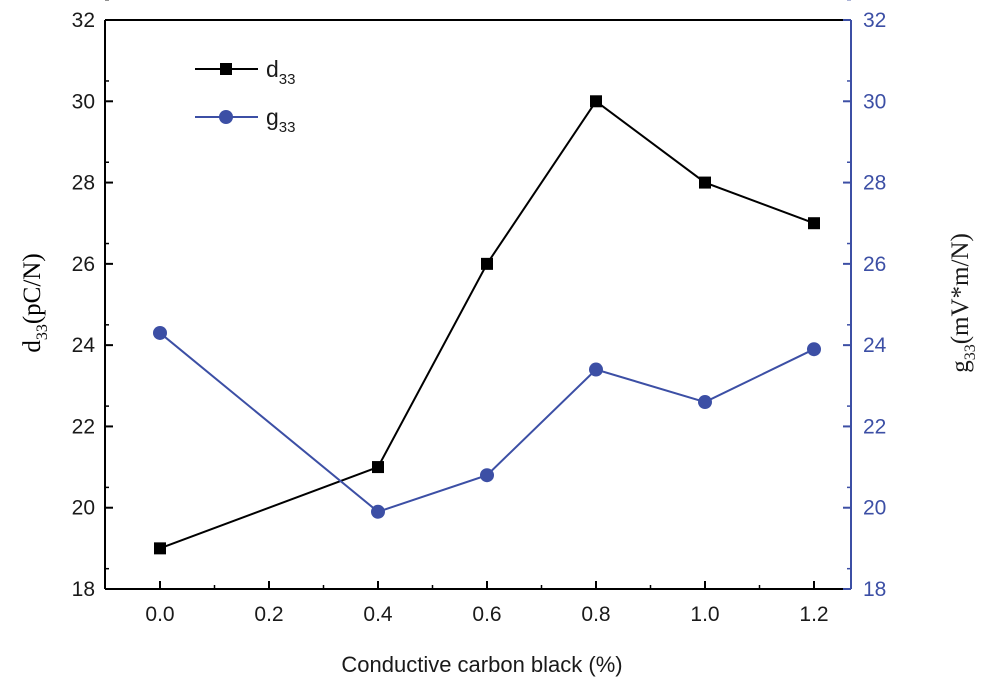  I want to click on x-tick-label-1: 0.2, so click(268, 614).